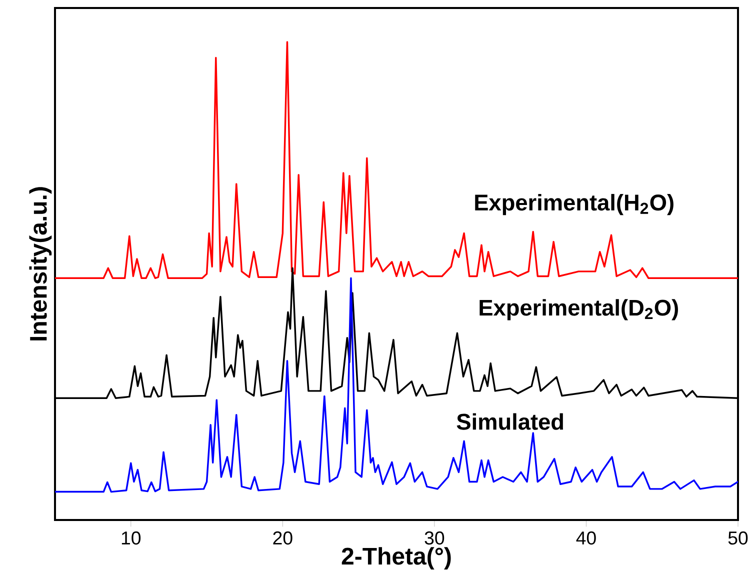 The image size is (754, 587). I want to click on x-tick-label: 30, so click(434, 538).